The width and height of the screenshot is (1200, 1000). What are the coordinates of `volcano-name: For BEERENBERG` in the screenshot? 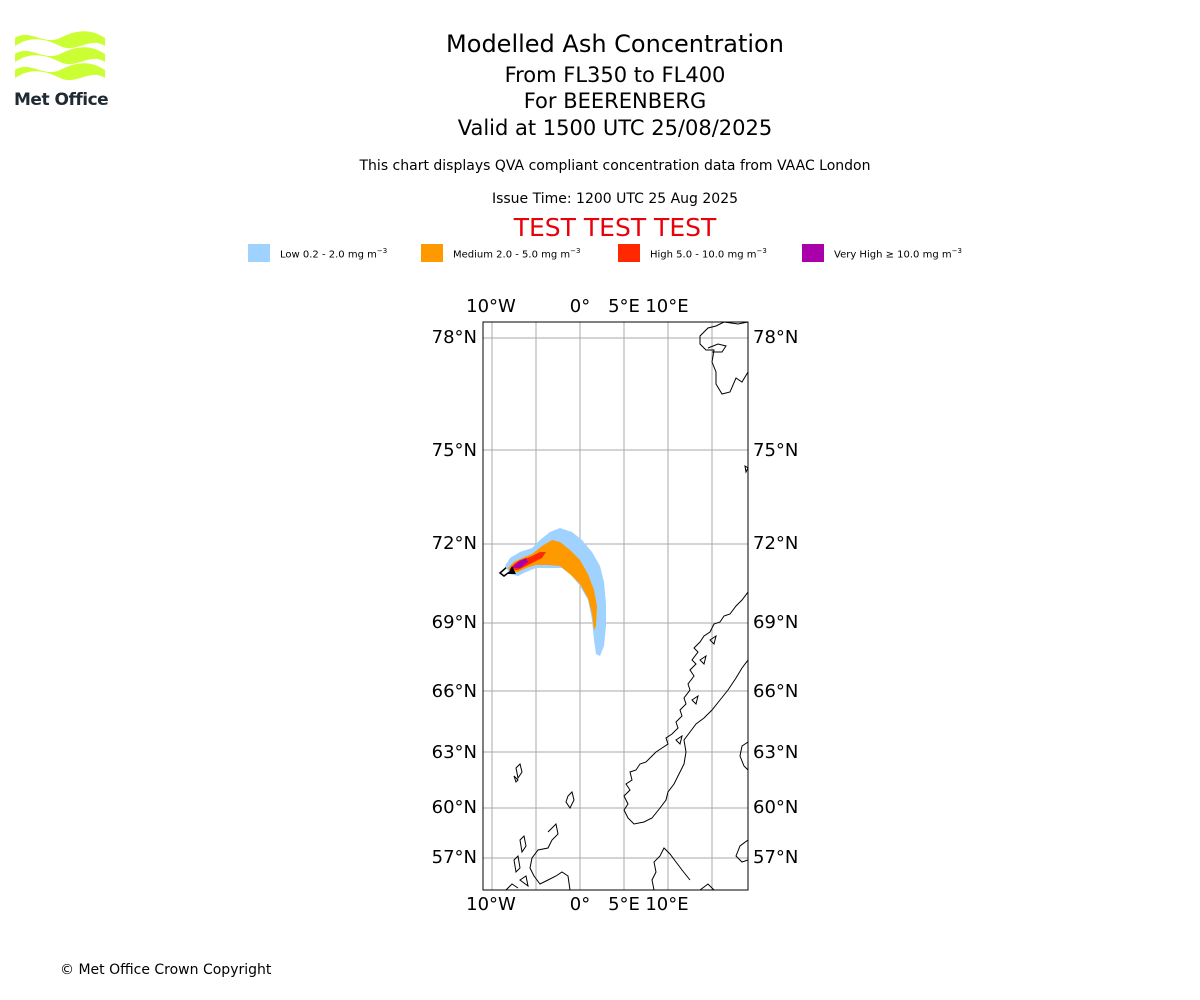 It's located at (615, 101).